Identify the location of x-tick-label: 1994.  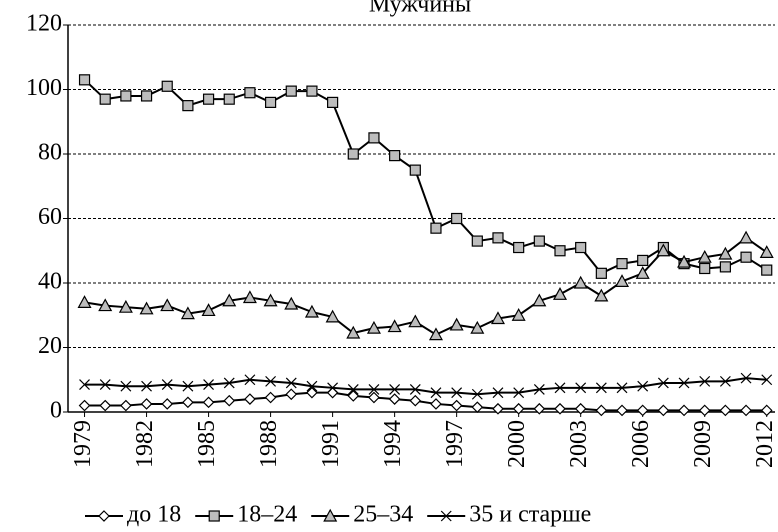
(393, 444).